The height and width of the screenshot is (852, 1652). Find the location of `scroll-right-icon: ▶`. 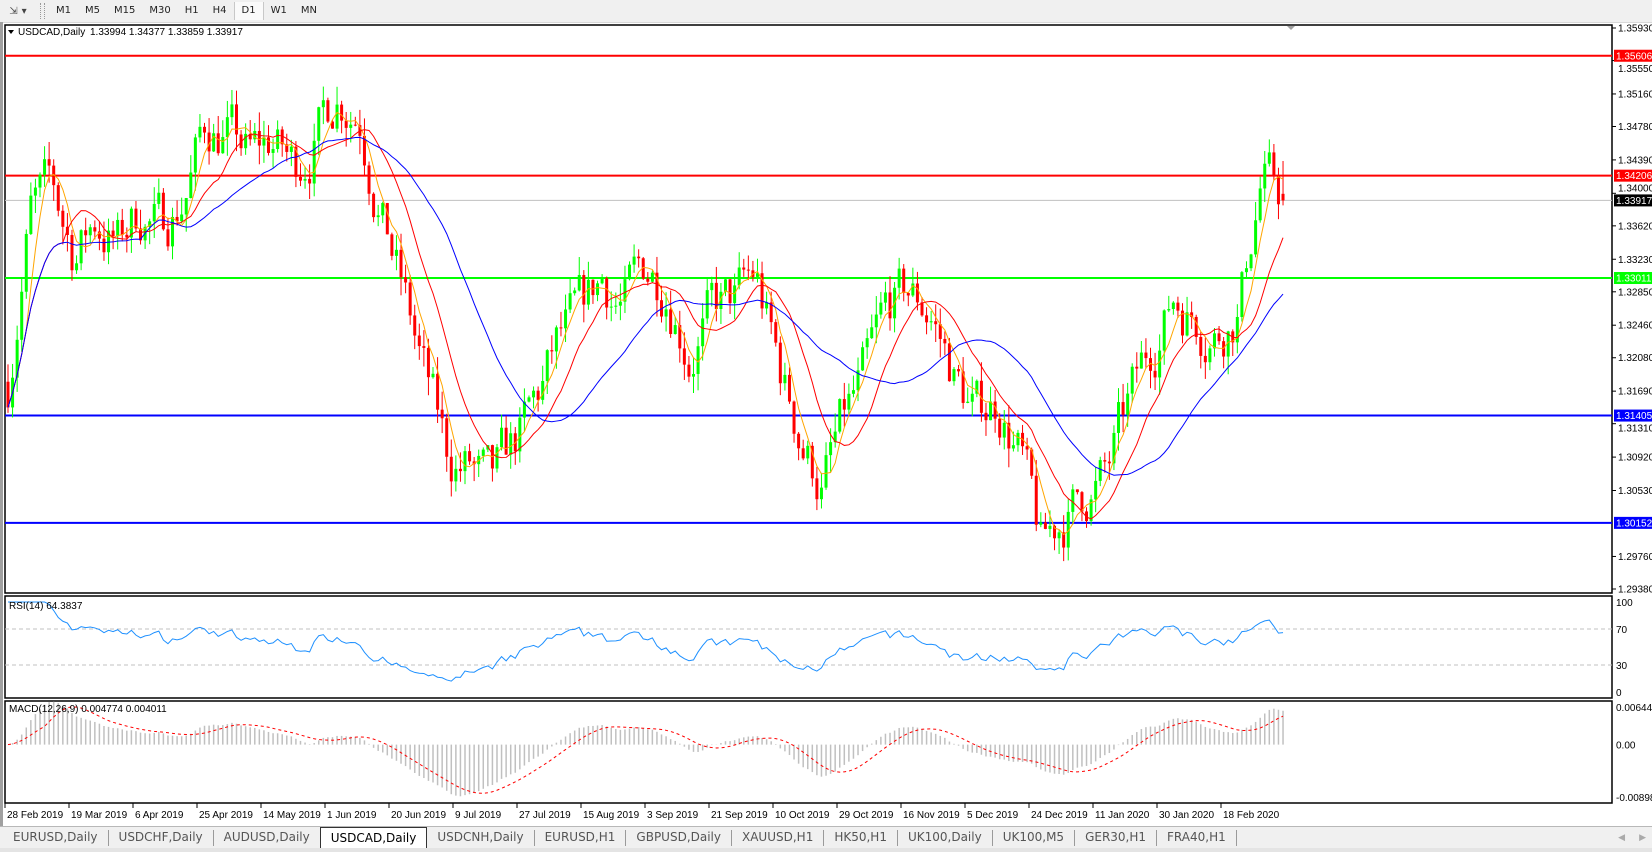

scroll-right-icon: ▶ is located at coordinates (1642, 838).